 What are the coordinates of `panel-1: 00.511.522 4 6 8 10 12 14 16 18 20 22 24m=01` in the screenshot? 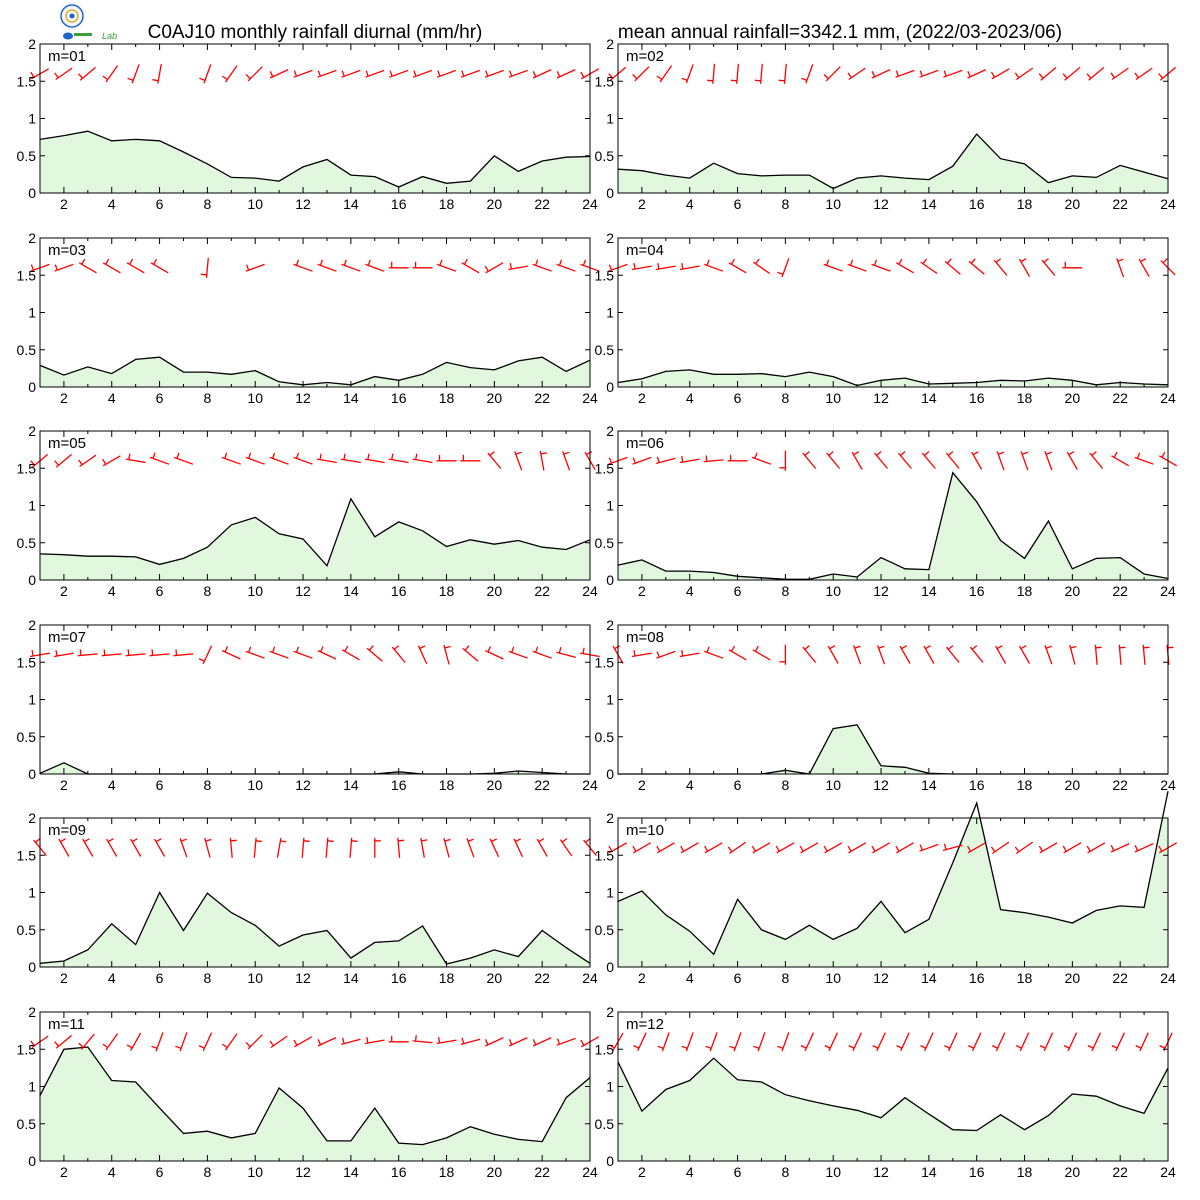 It's located at (308, 124).